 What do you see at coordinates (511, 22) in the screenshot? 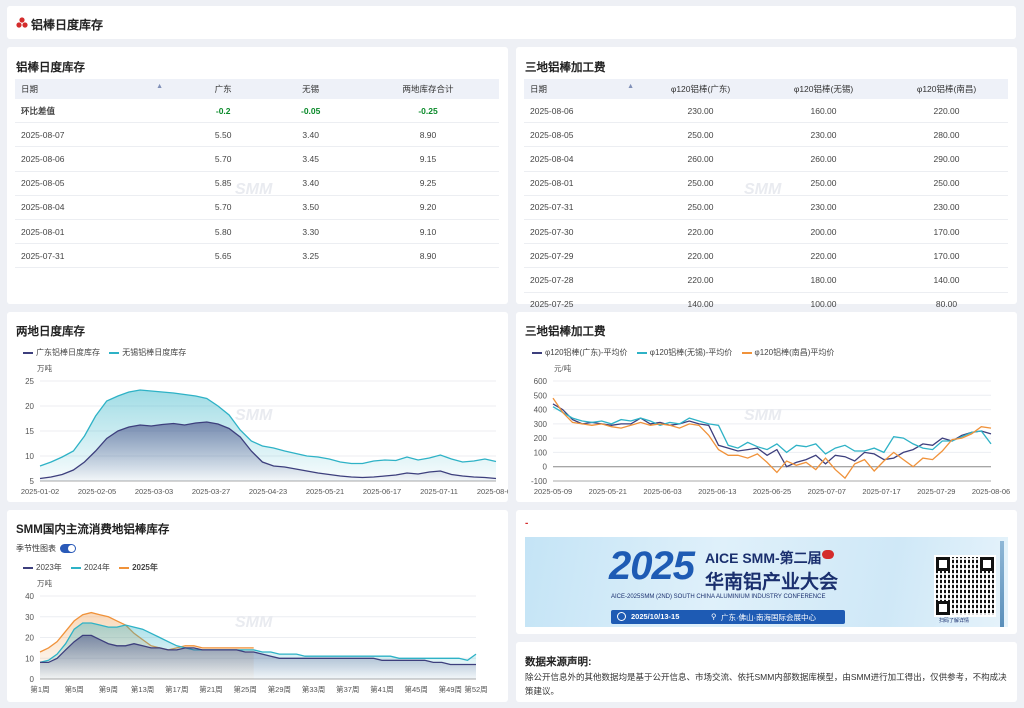
I see `header-bar: 铝棒日度库存` at bounding box center [511, 22].